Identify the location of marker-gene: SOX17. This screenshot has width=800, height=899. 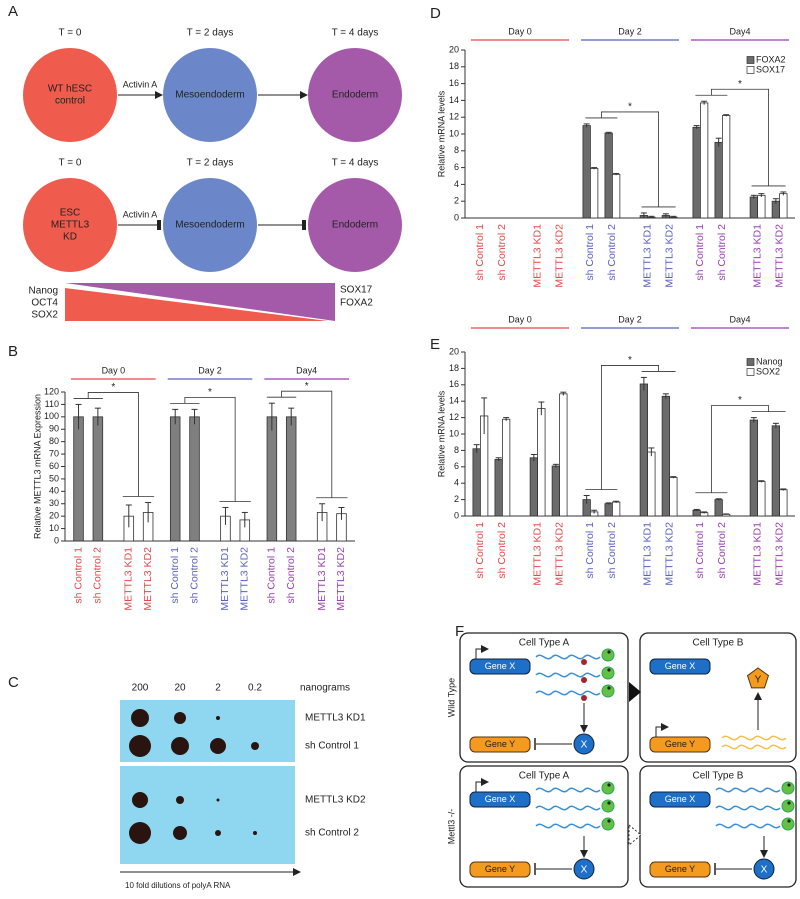
(356, 290).